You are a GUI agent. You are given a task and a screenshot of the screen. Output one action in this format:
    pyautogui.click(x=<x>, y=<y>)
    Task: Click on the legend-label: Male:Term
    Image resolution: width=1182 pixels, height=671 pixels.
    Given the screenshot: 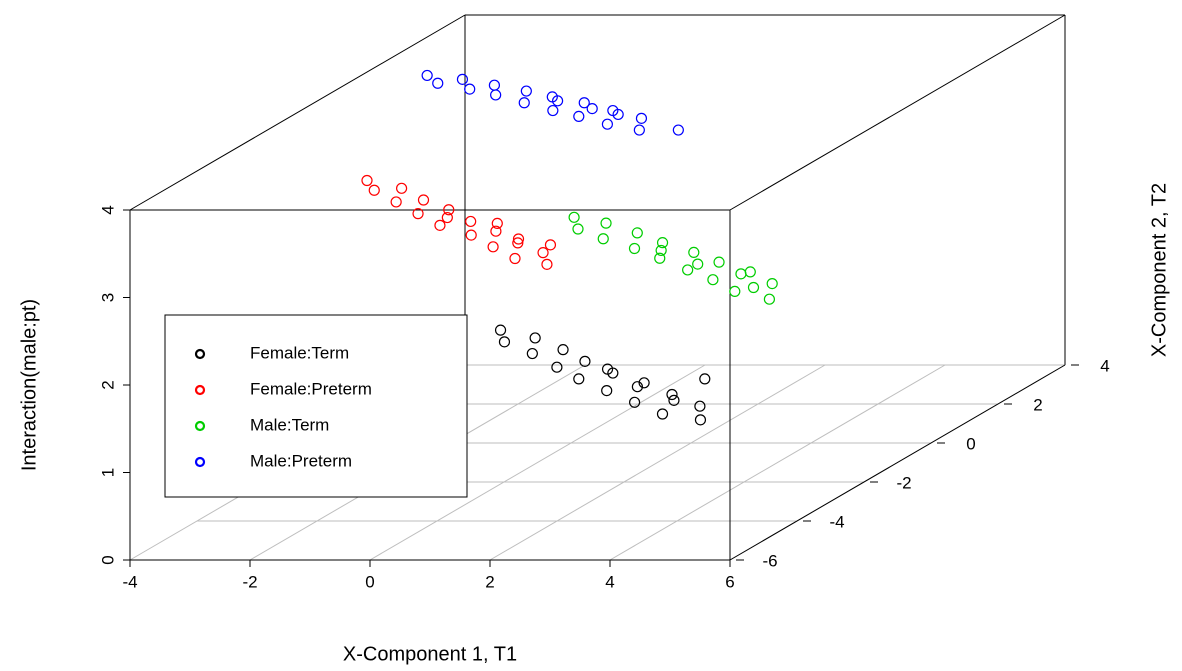 What is the action you would take?
    pyautogui.click(x=289, y=424)
    